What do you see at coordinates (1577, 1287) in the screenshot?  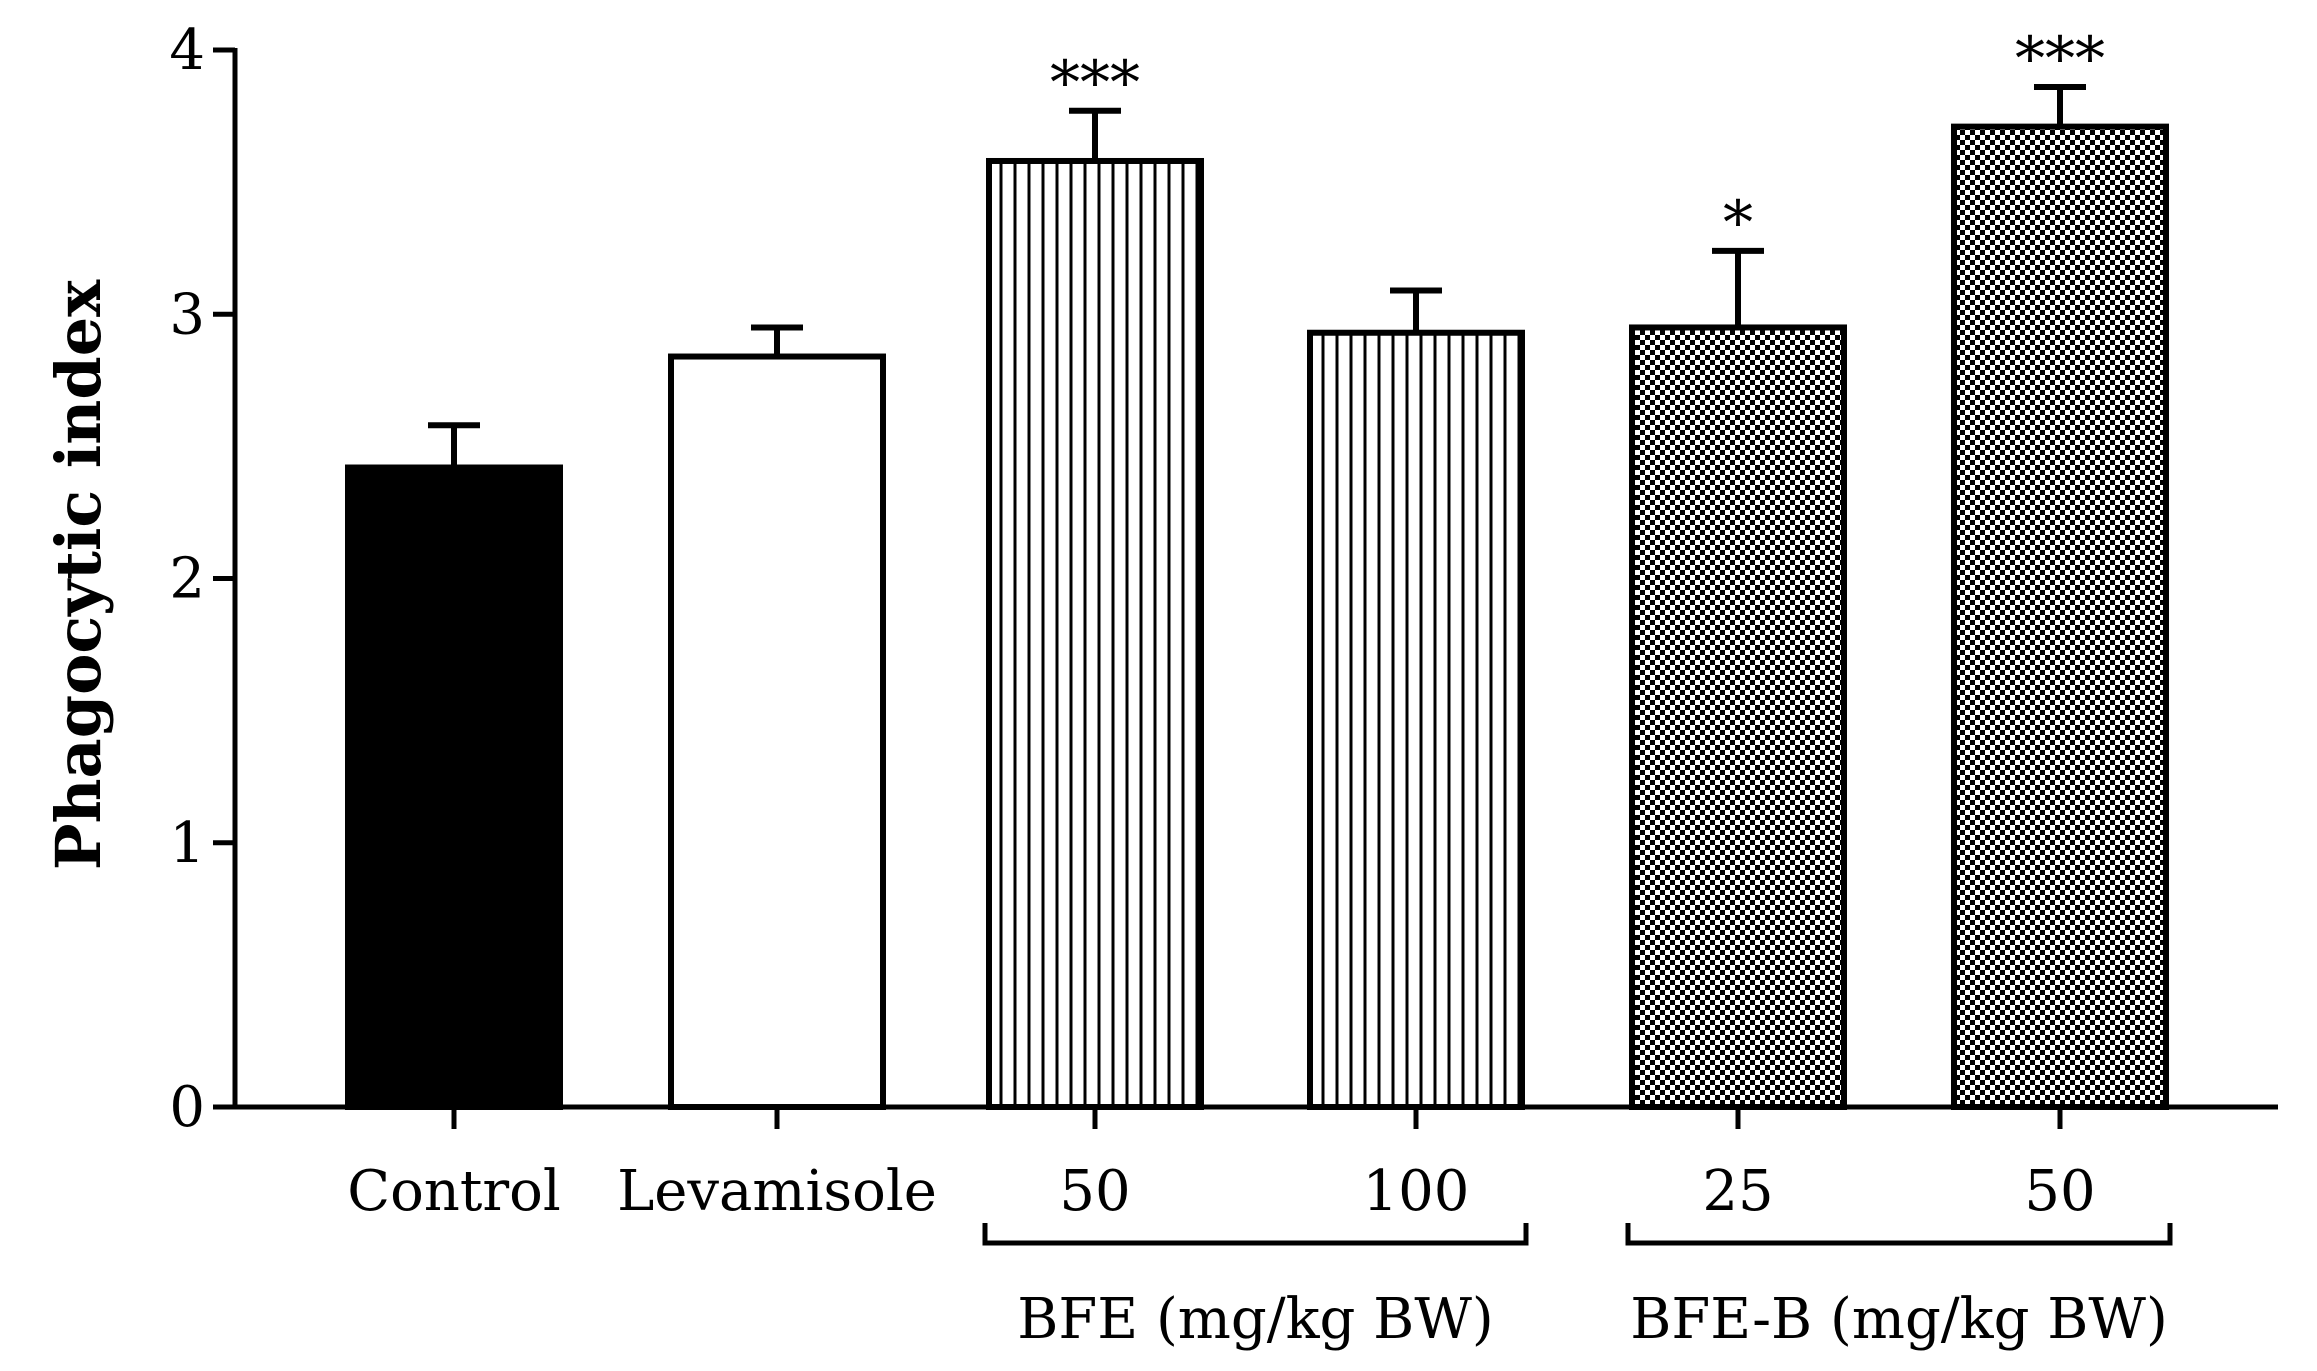 I see `group-brackets: BFE (mg/kg BW) BFE-B (mg/kg BW)` at bounding box center [1577, 1287].